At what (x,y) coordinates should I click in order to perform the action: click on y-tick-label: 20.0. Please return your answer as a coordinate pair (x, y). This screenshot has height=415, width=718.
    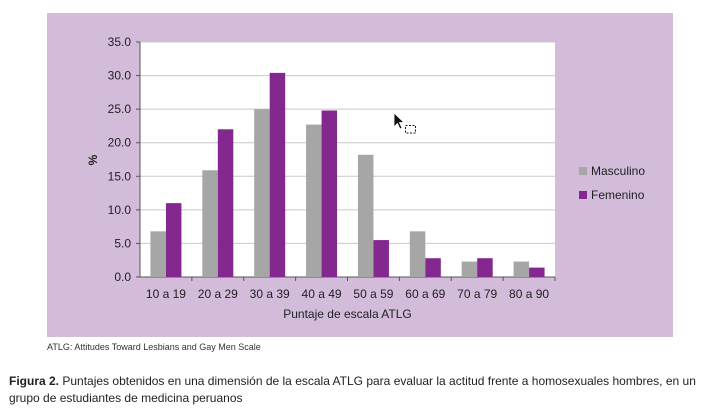
    Looking at the image, I should click on (120, 143).